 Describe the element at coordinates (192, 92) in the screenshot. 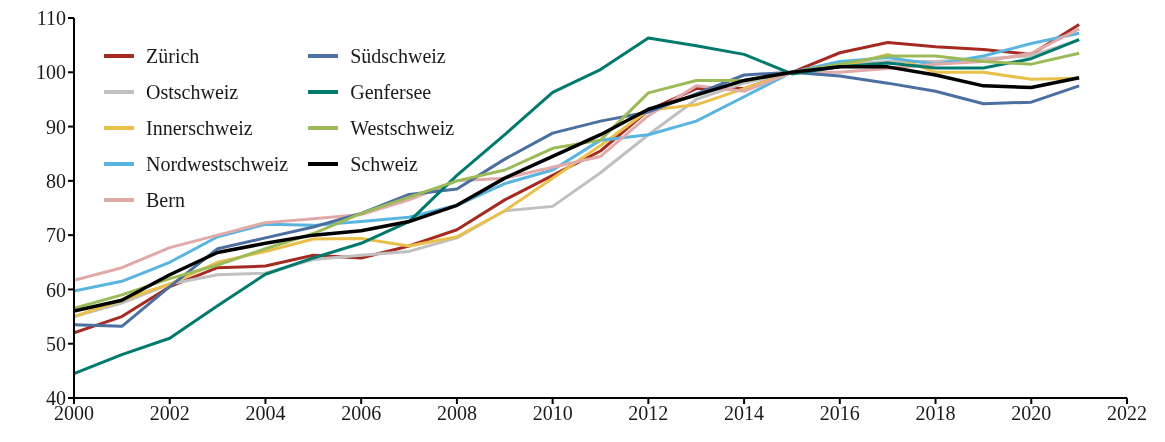

I see `legend-label: Ostschweiz` at that location.